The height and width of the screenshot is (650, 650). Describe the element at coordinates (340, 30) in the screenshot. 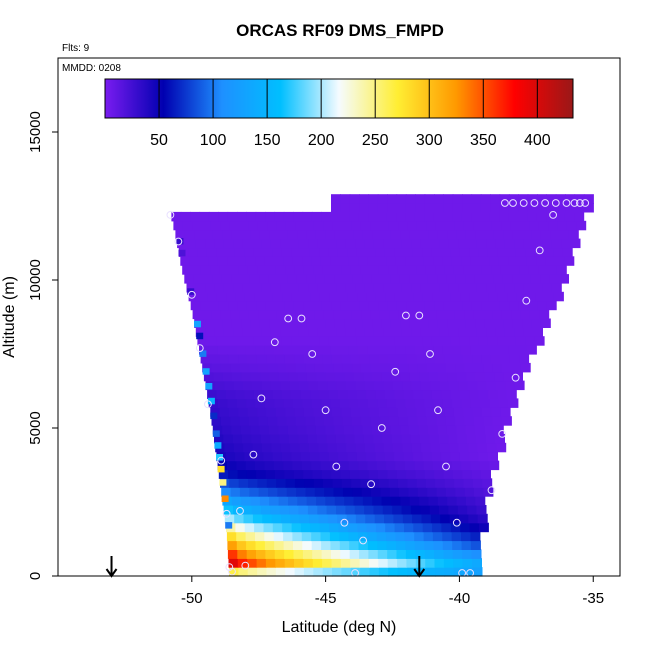

I see `chart-title: ORCAS RF09 DMS_FMPD` at that location.